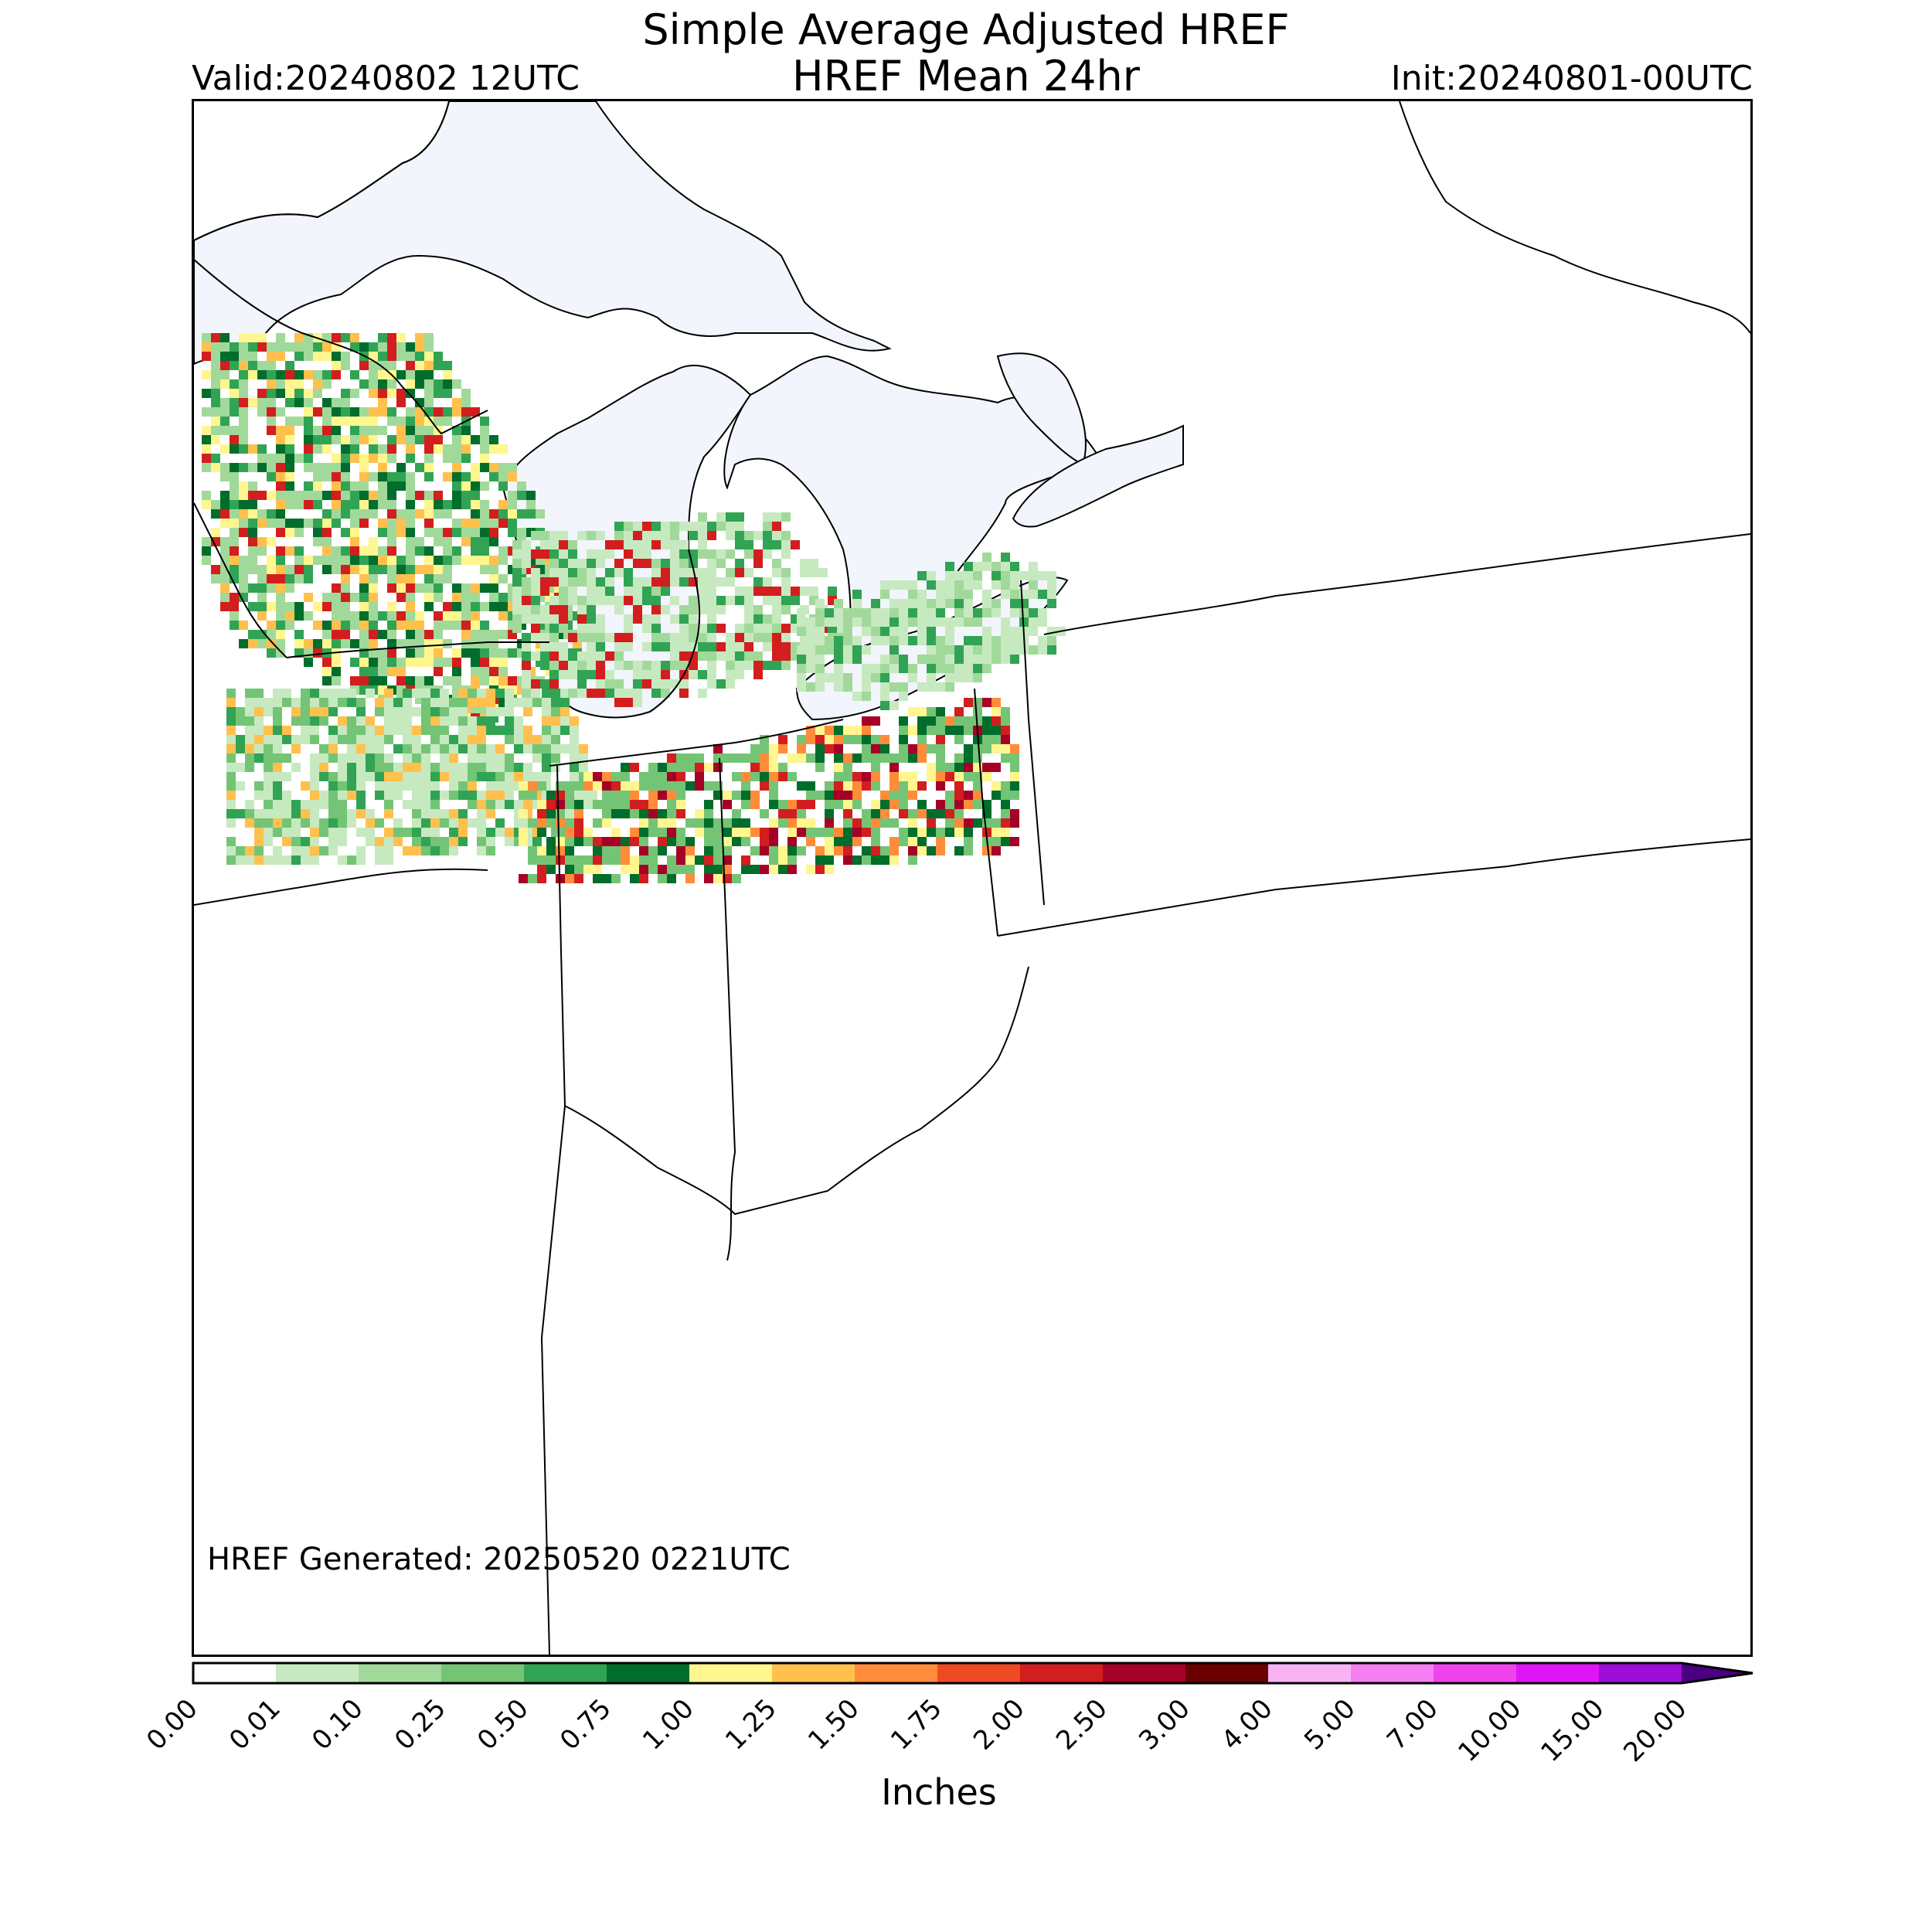  What do you see at coordinates (1558, 1673) in the screenshot?
I see `colorbar-cell` at bounding box center [1558, 1673].